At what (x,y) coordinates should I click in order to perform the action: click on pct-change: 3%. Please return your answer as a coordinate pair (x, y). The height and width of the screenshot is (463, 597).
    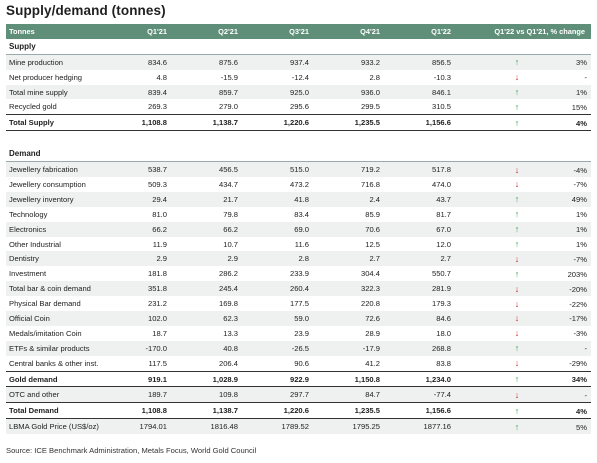
    Looking at the image, I should click on (581, 63).